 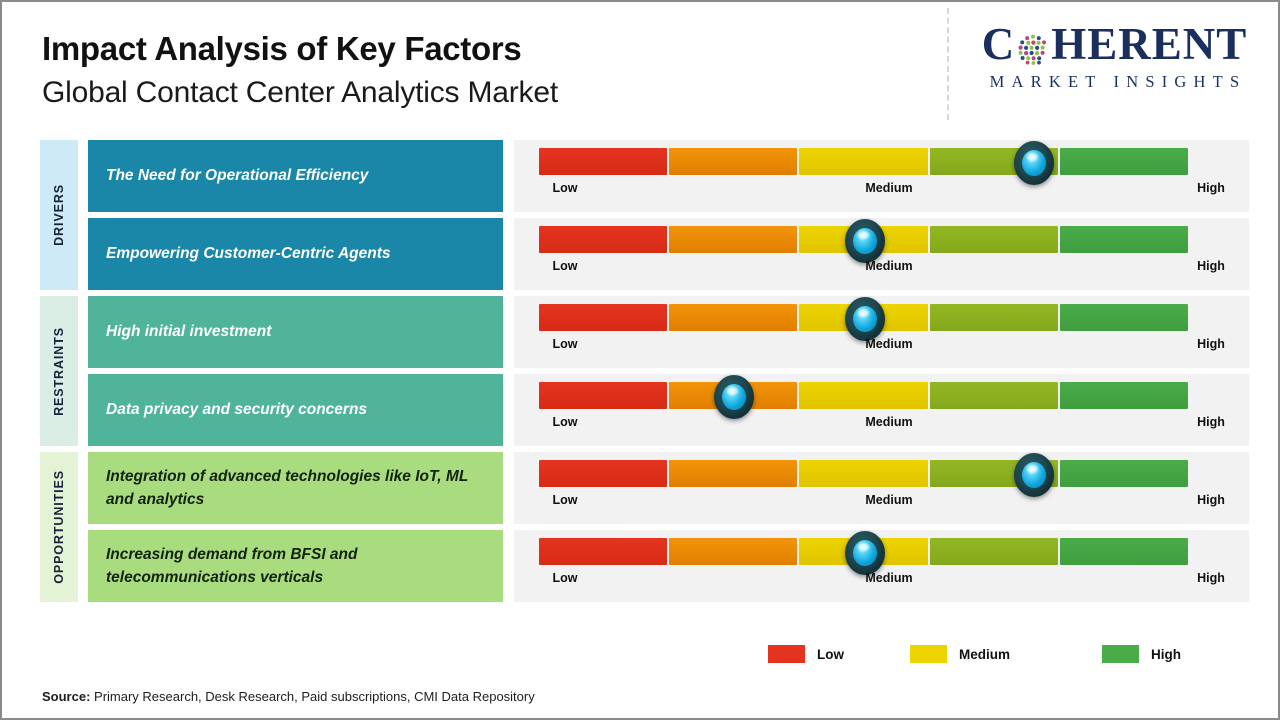 What do you see at coordinates (1149, 44) in the screenshot?
I see `logo-word-herent: HERENT` at bounding box center [1149, 44].